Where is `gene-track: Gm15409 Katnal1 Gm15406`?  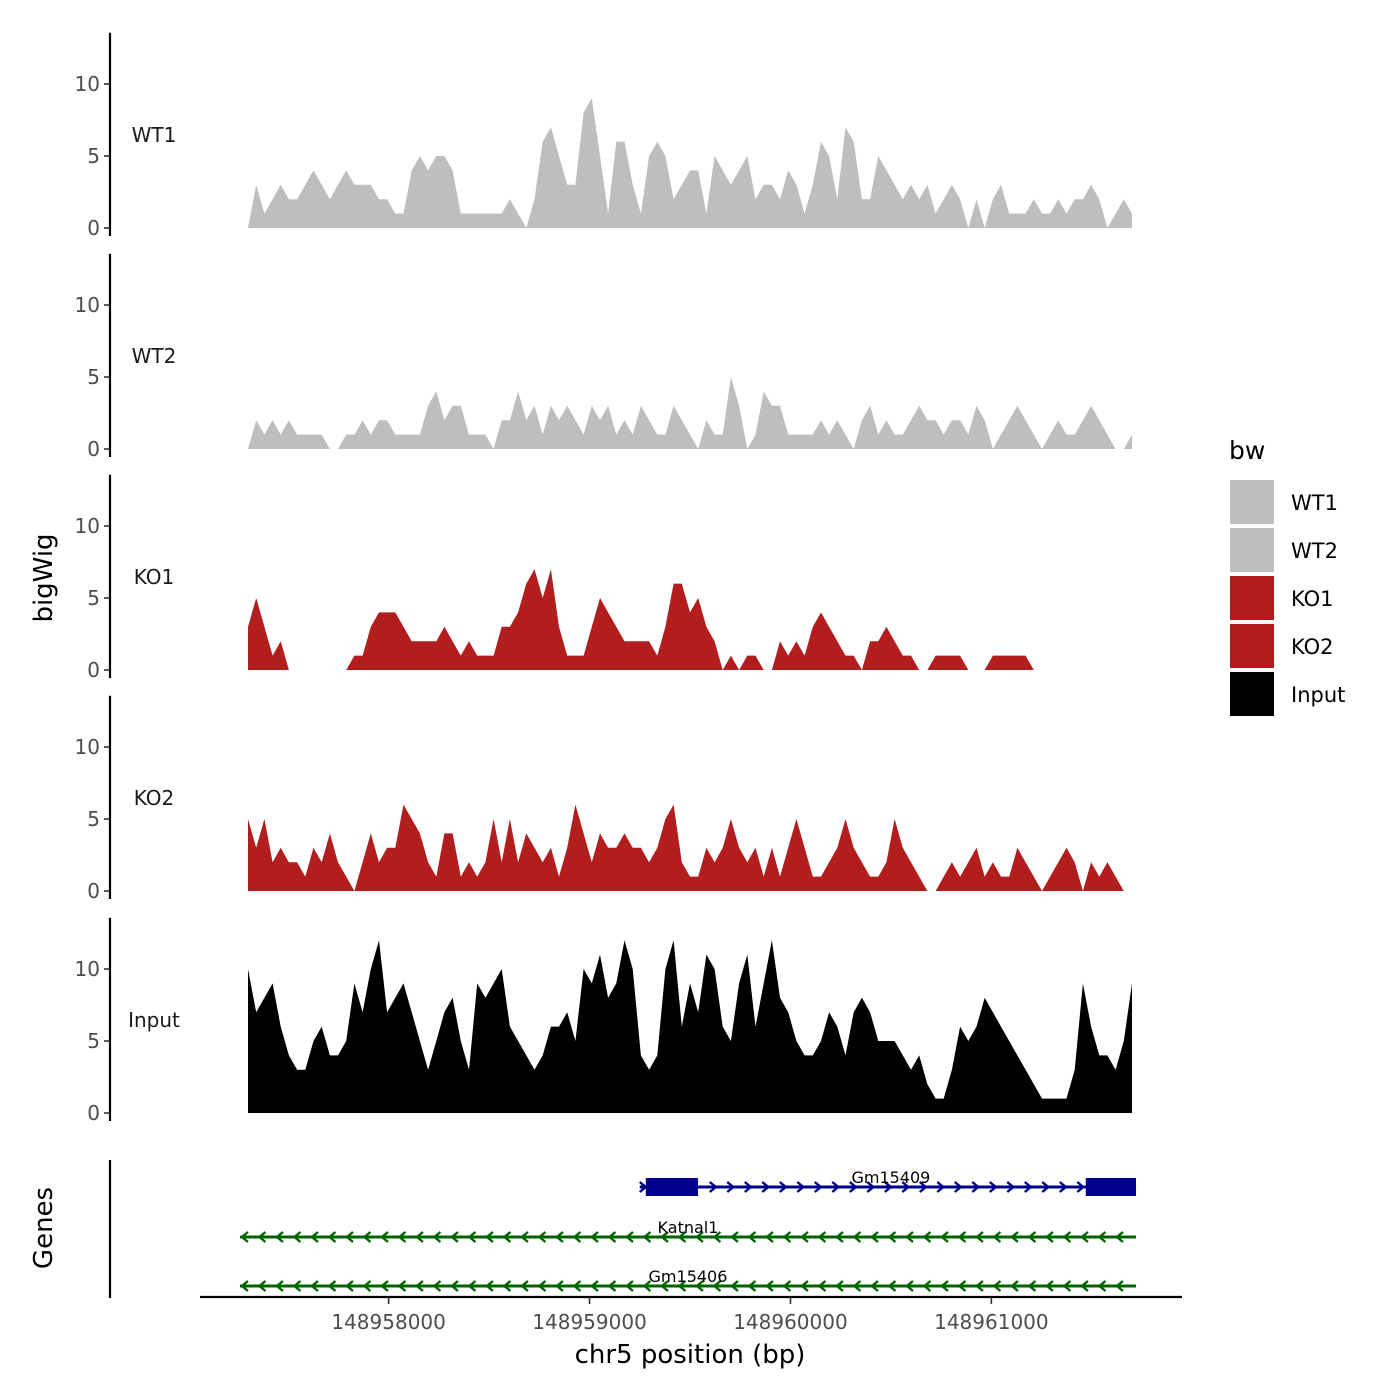
gene-track: Gm15409 Katnal1 Gm15406 is located at coordinates (622, 1229).